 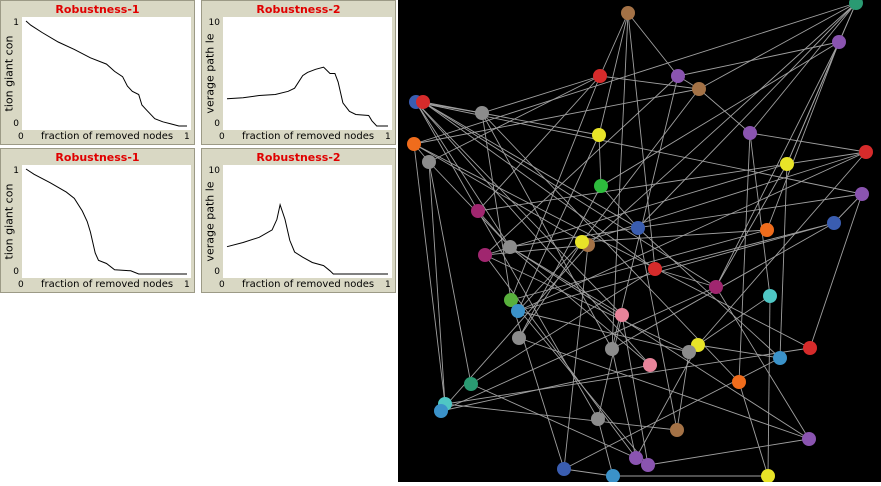 What do you see at coordinates (107, 136) in the screenshot?
I see `plot-xlabel: fraction of removed nodes` at bounding box center [107, 136].